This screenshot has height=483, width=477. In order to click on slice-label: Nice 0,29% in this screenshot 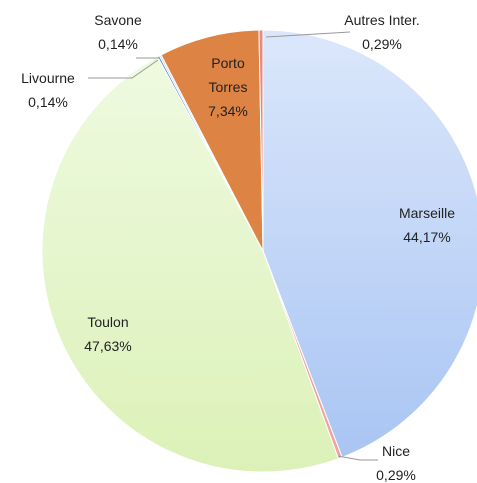, I will do `click(396, 461)`.